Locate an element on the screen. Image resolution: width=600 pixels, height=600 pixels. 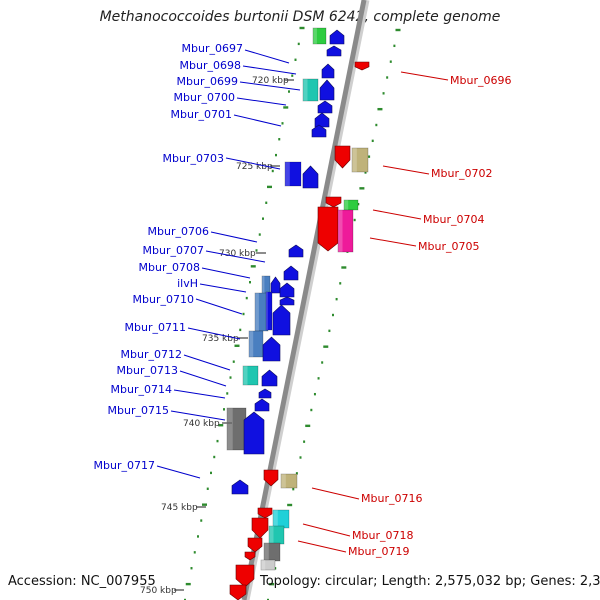
gene-block-magenta is located at coordinates (345, 231).